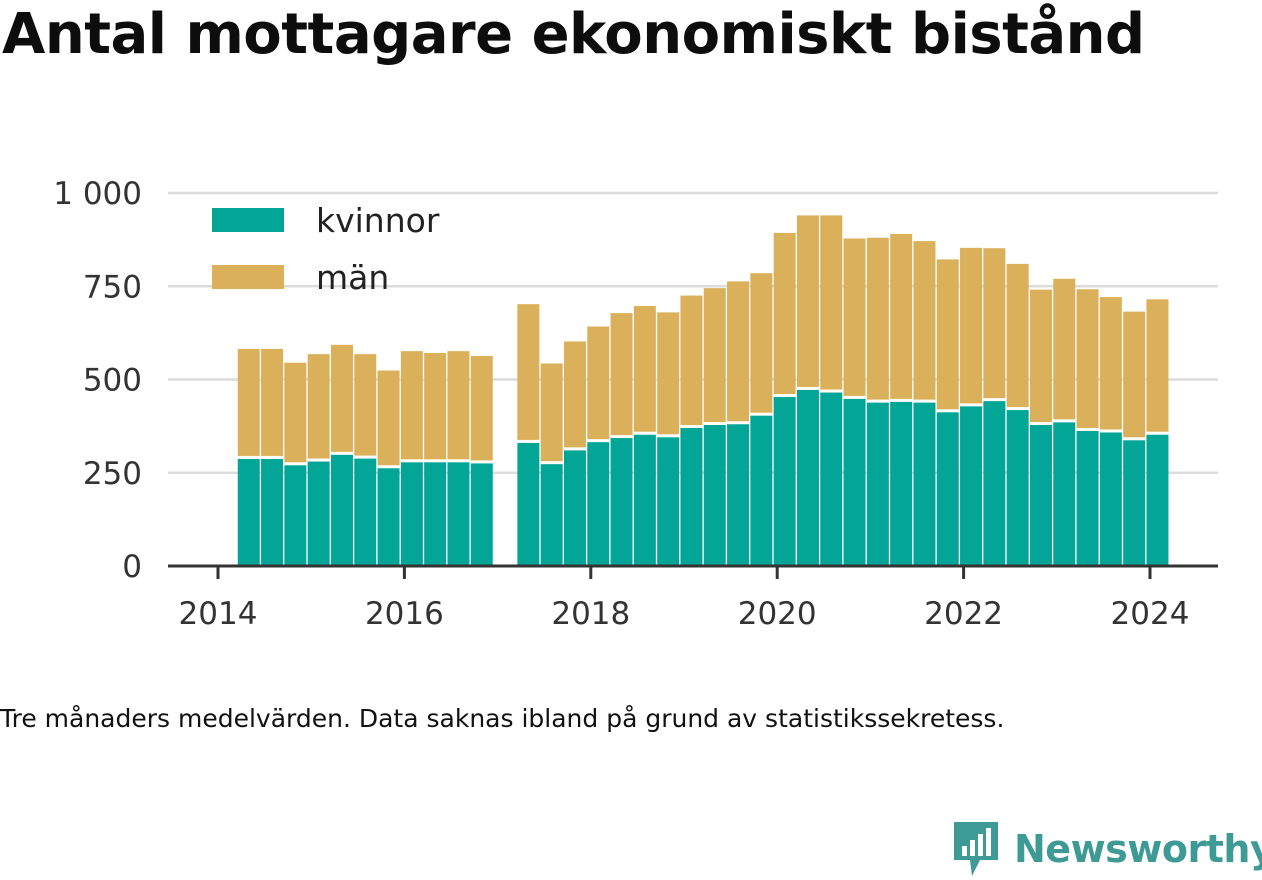 This screenshot has height=880, width=1262. I want to click on x-tick-label: 2018, so click(590, 614).